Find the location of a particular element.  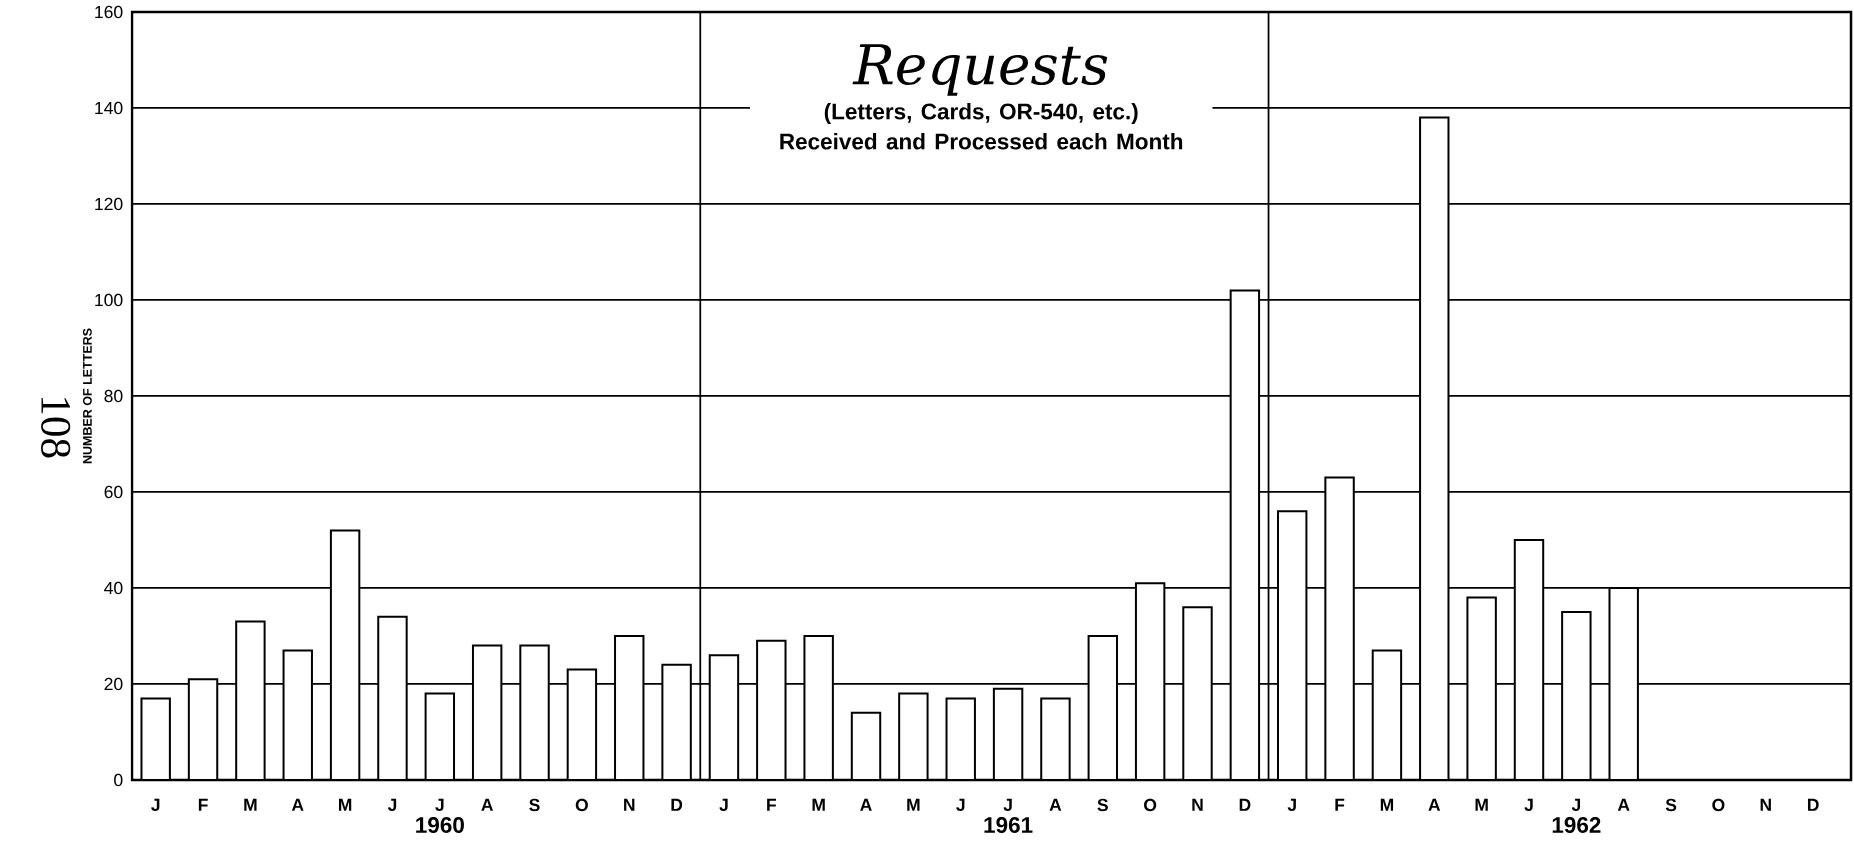

text: 1962 is located at coordinates (1576, 825).